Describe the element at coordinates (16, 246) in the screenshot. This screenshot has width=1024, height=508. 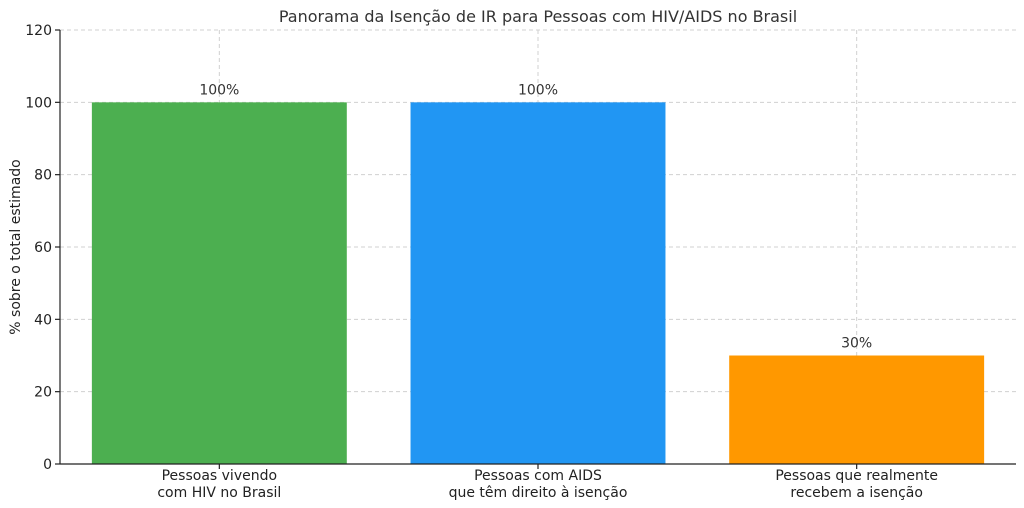
I see `y-axis-label: % sobre o total estimado` at that location.